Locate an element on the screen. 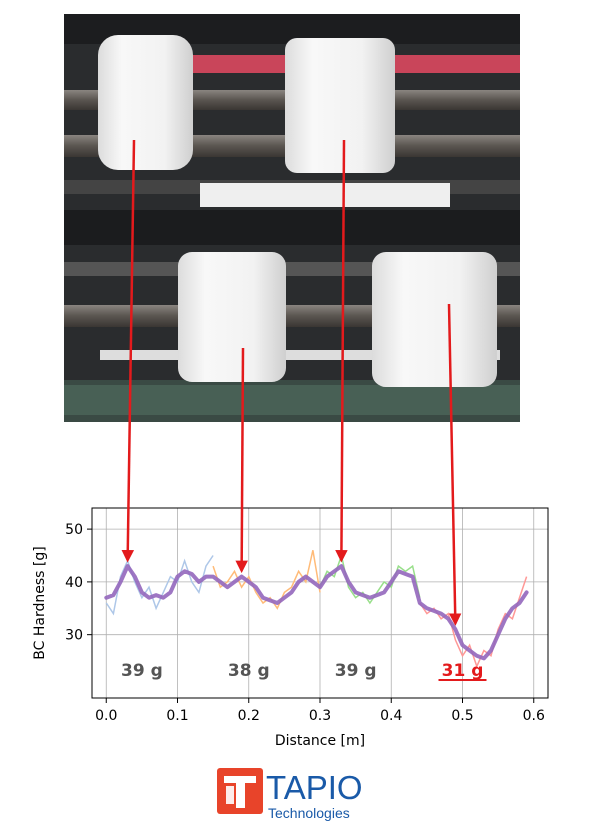 The image size is (589, 838). x-tick-label: 0.2 is located at coordinates (249, 716).